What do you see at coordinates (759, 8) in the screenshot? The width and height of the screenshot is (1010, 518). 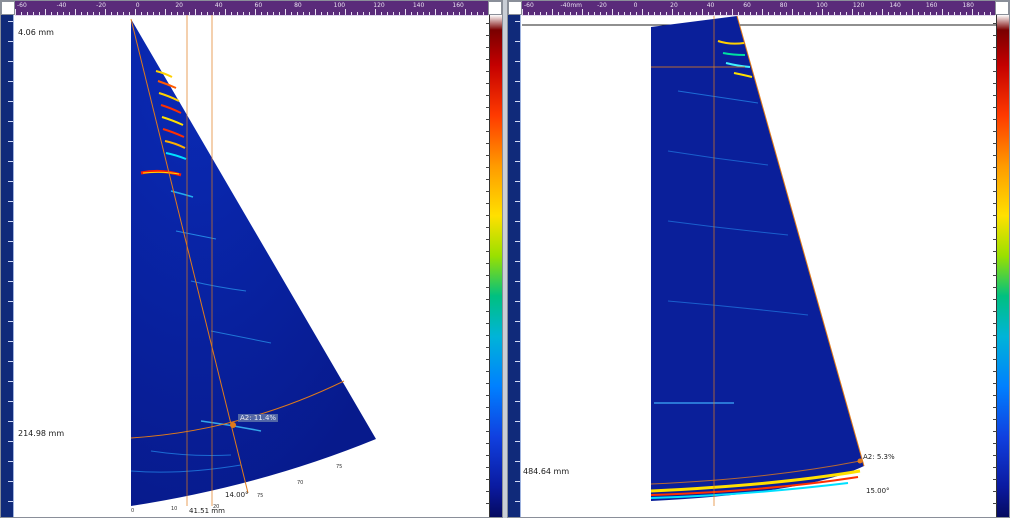 I see `horizontal-ruler: -60 -40mm -20 0 20 40 60 80 100 120 140 160 180` at bounding box center [759, 8].